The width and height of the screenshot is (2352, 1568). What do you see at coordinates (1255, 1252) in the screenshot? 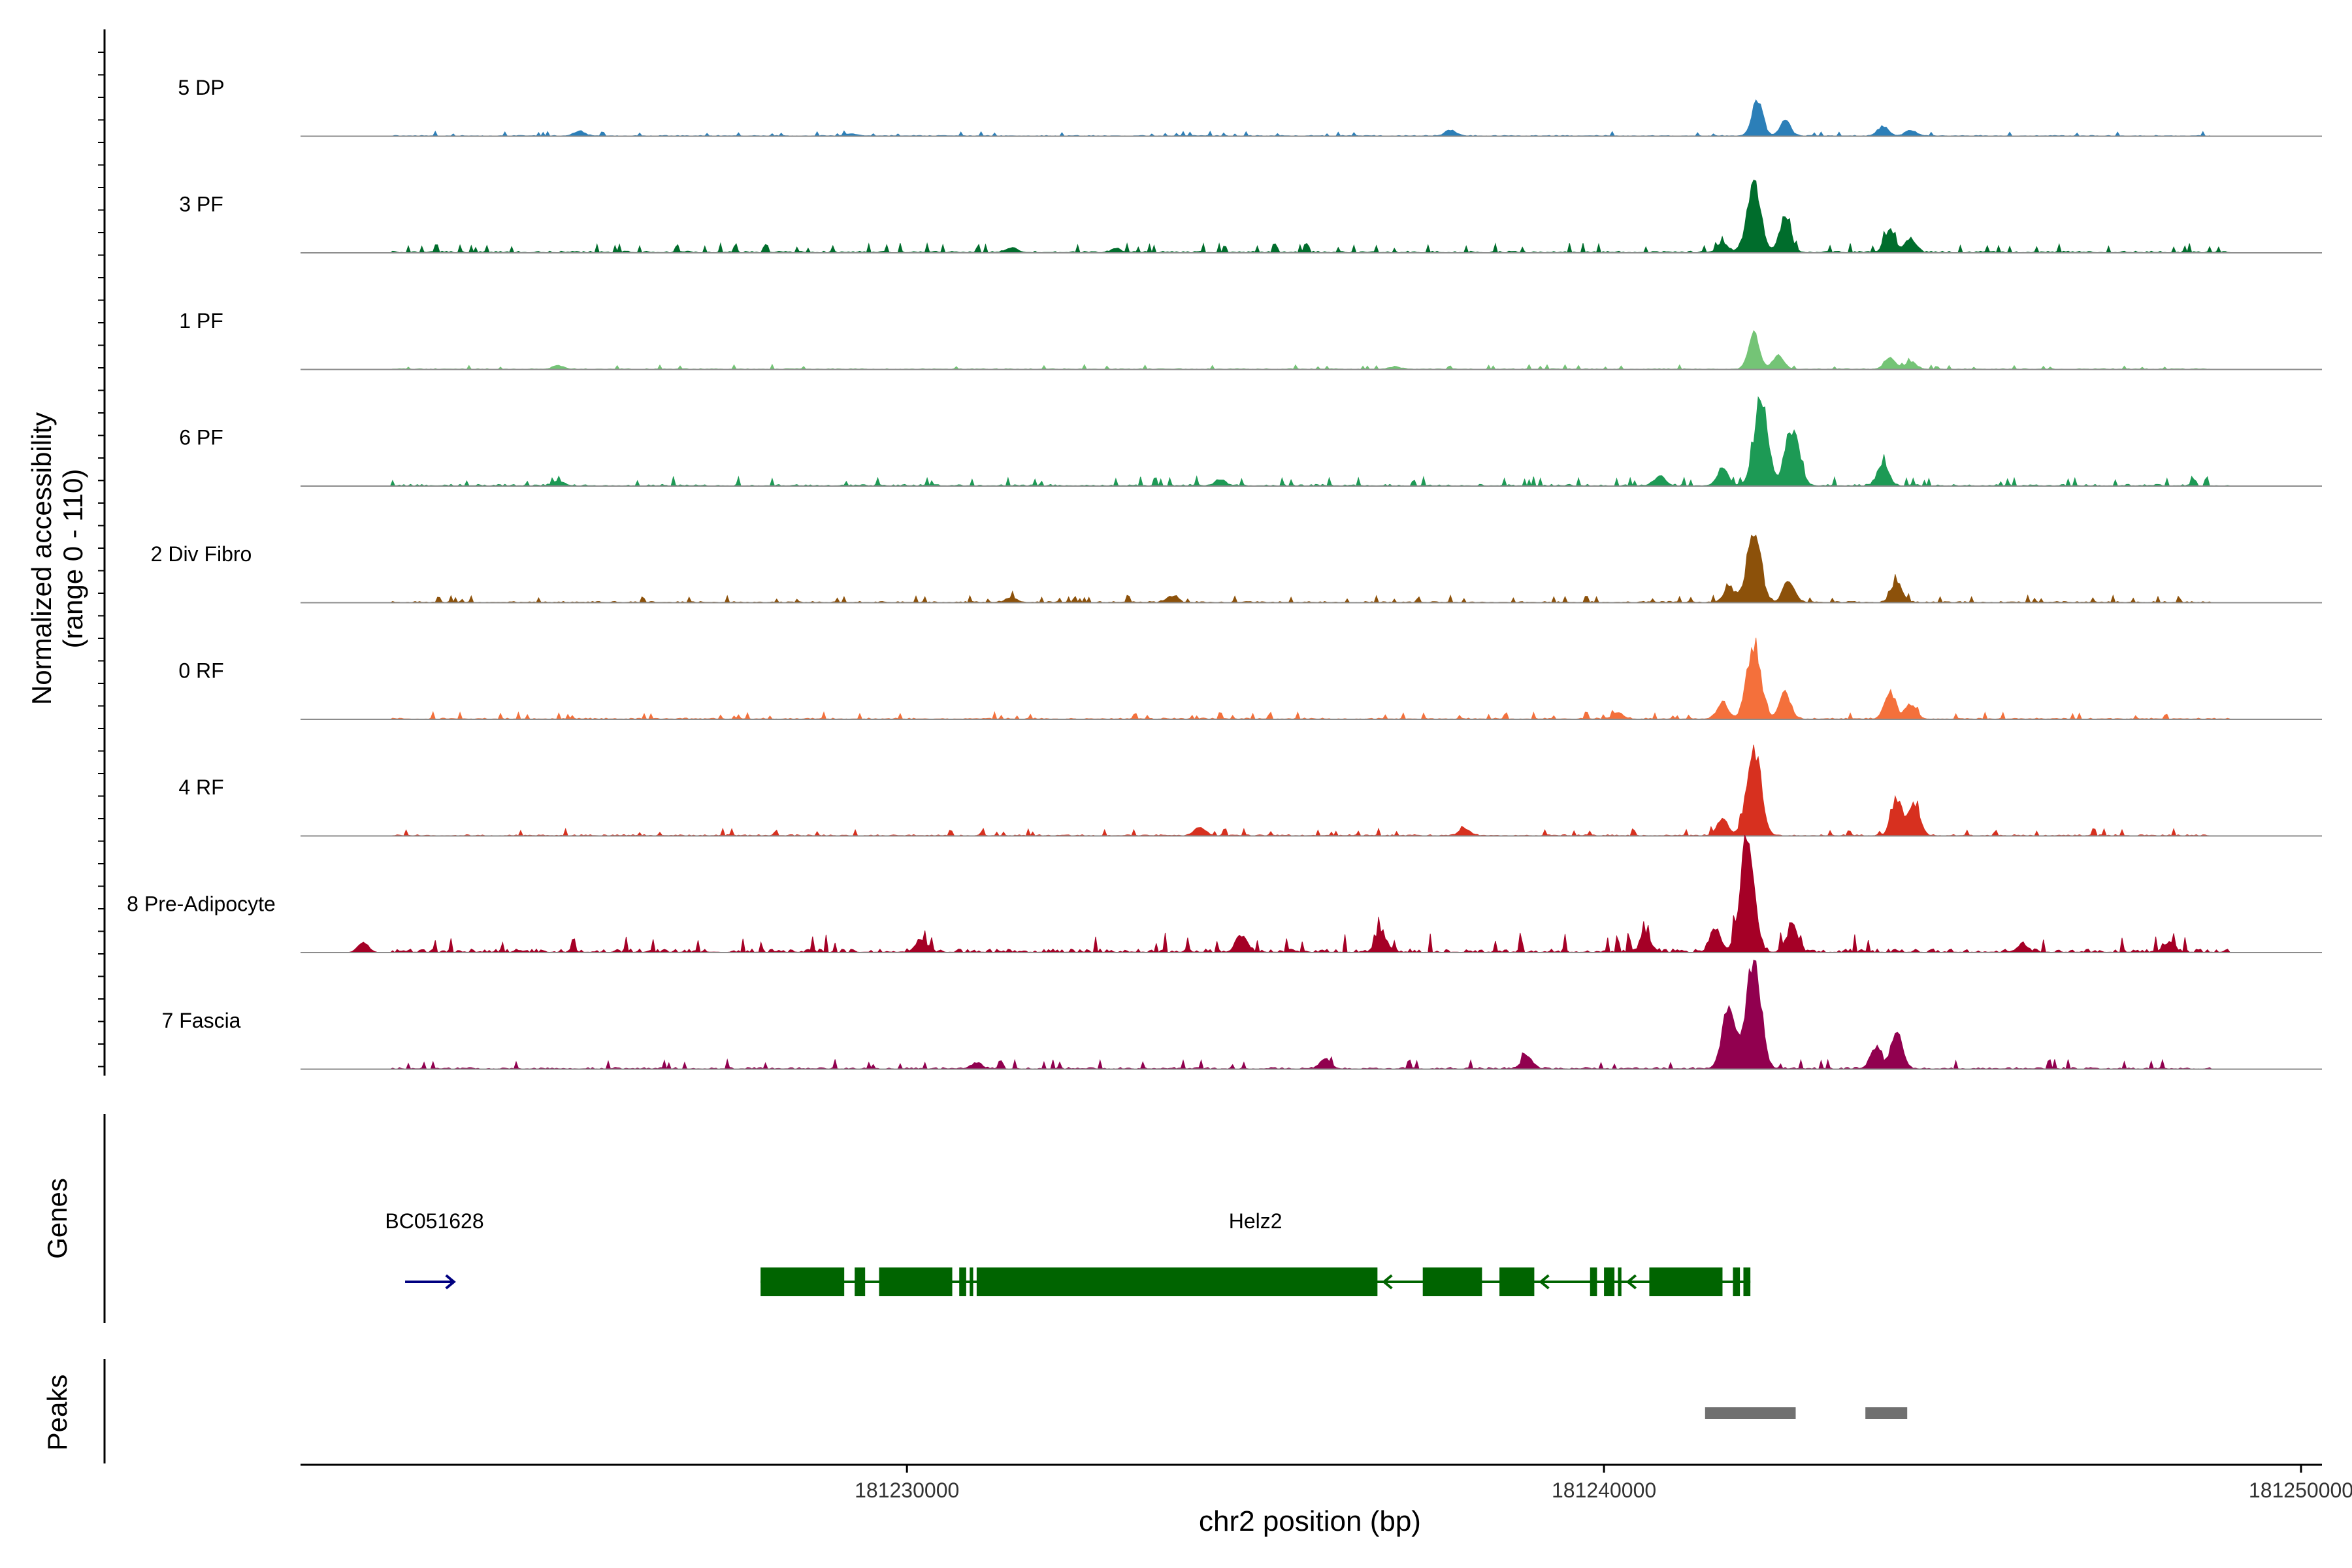
I see `gene-model: Helz2` at bounding box center [1255, 1252].